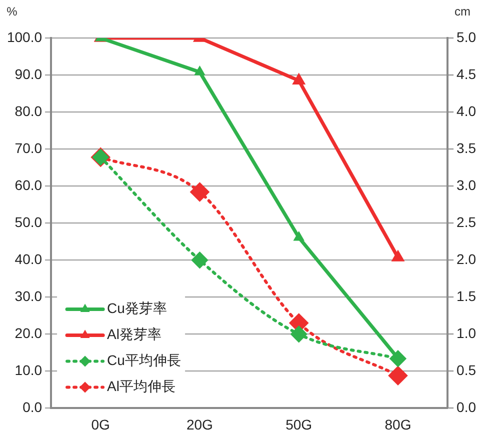 The image size is (483, 443). I want to click on legend-label: Cu平均伸長, so click(144, 360).